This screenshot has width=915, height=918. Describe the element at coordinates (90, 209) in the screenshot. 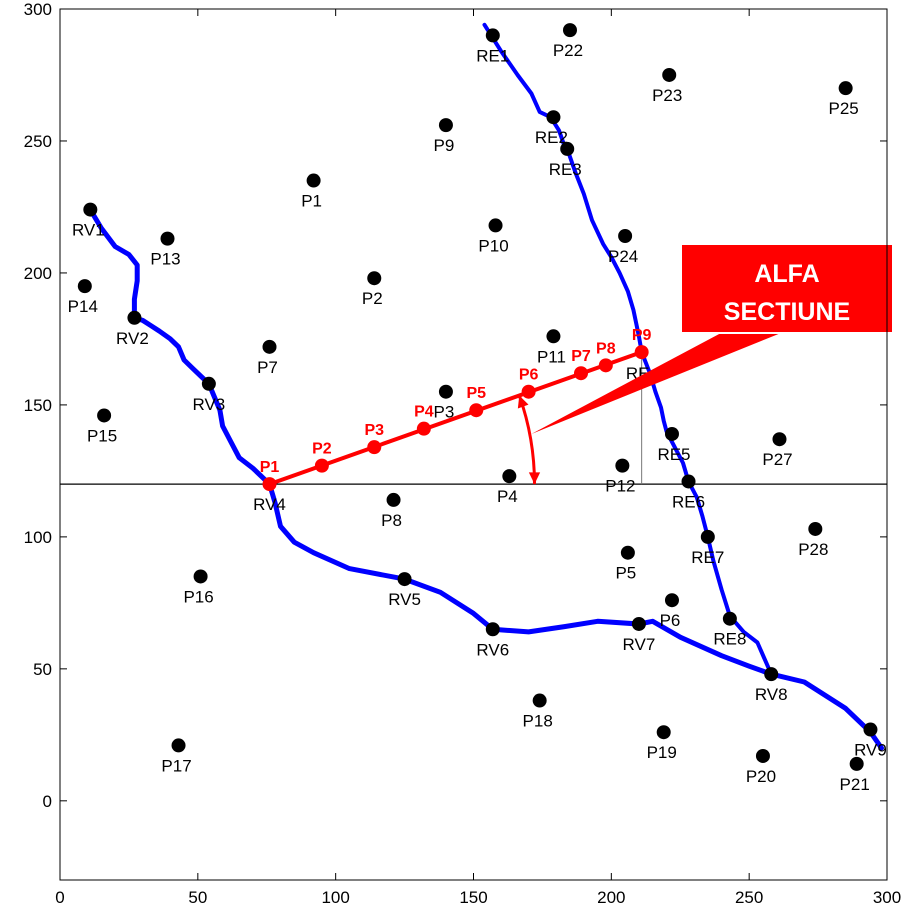

I see `station-marker-rv1` at that location.